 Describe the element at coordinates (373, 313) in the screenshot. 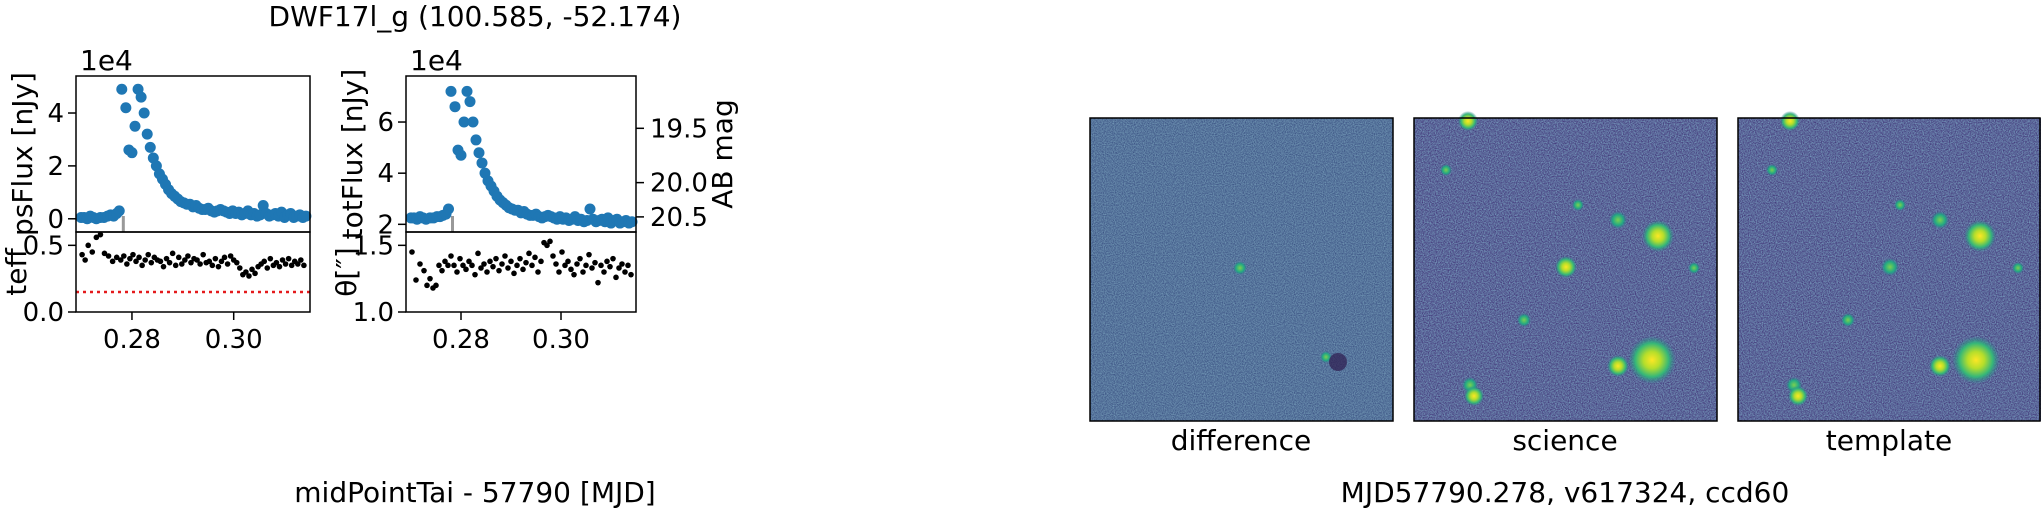

I see `y-tick-label: 1.0` at that location.